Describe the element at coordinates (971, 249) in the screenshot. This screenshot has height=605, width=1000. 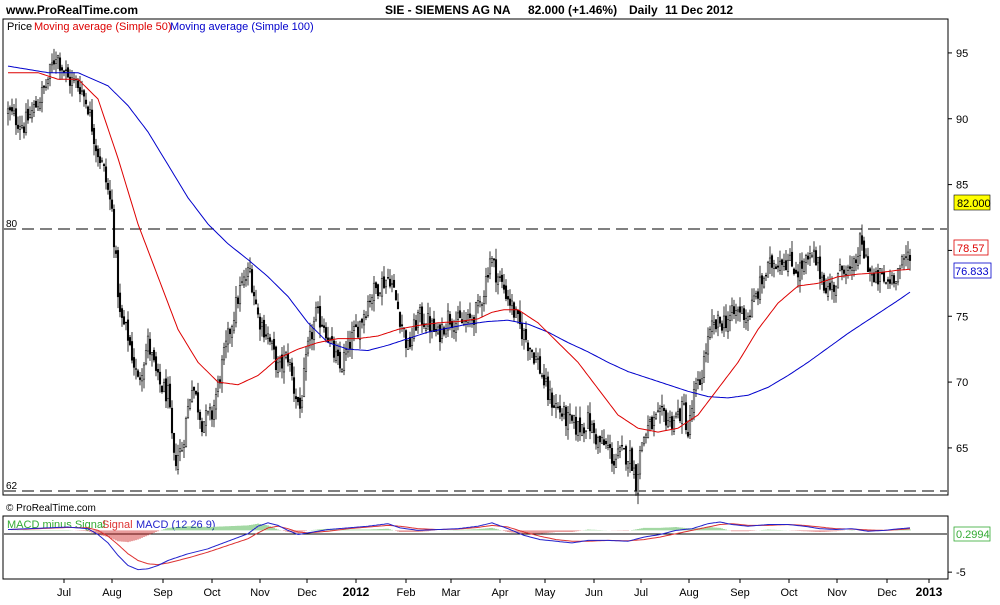
I see `ma50-value: 78.57` at that location.